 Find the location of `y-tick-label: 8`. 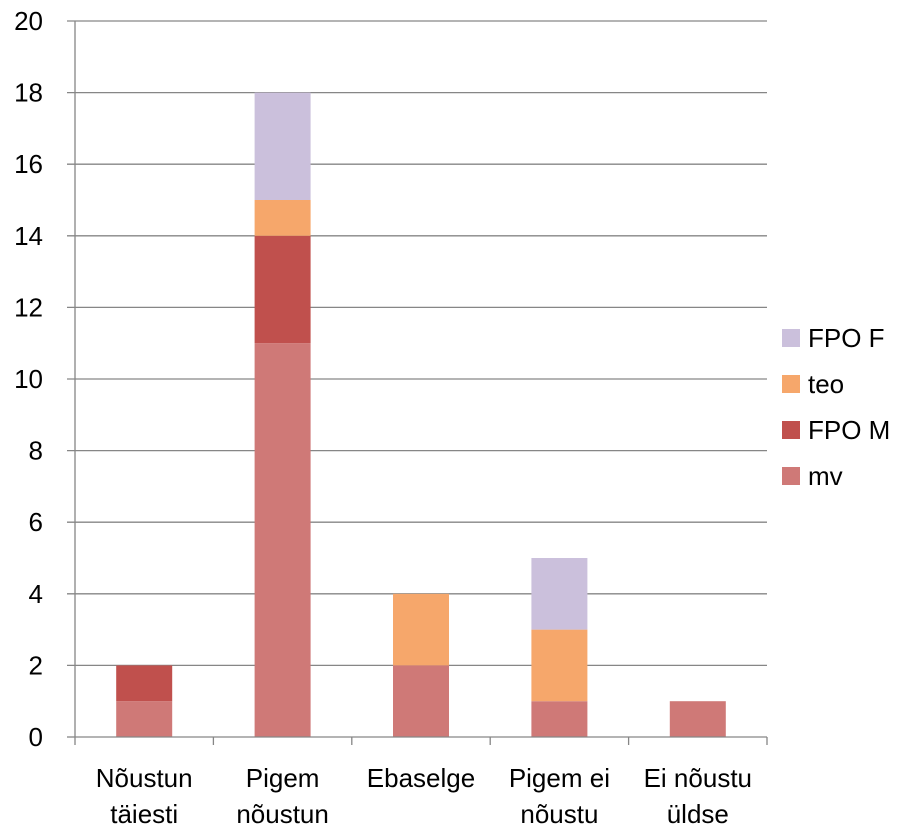

y-tick-label: 8 is located at coordinates (36, 451).